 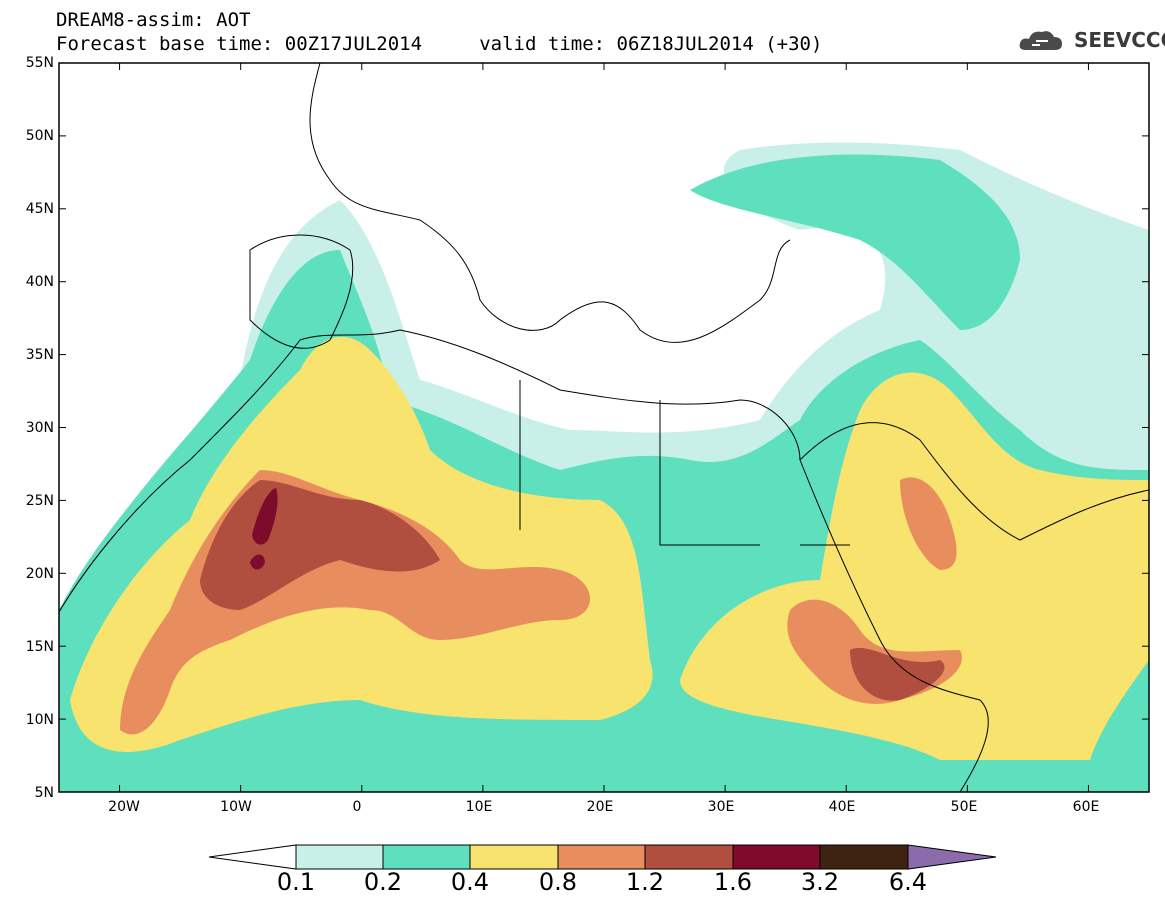 I want to click on colorbar-label: 3.2, so click(x=820, y=882).